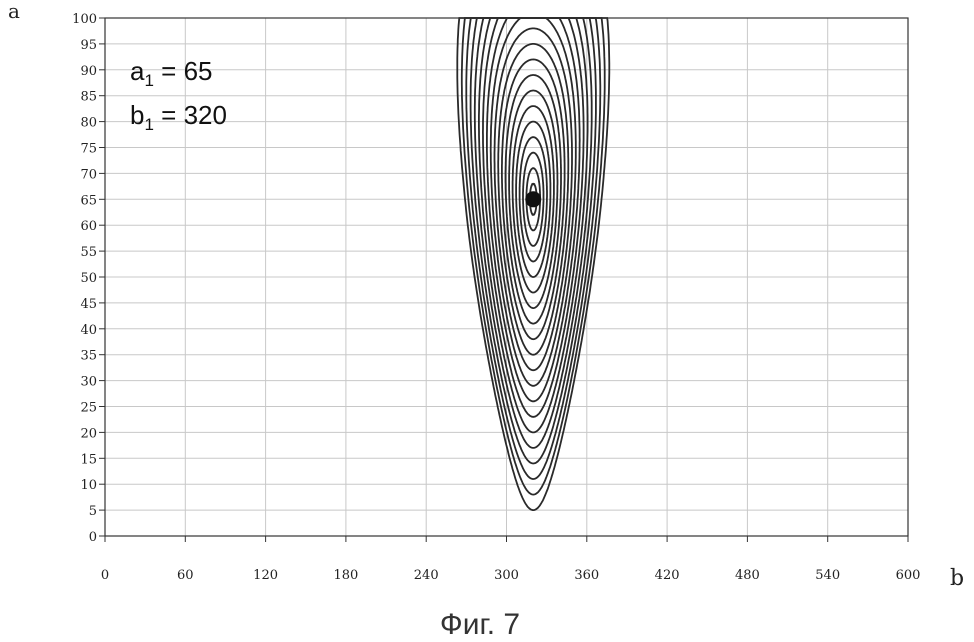 The width and height of the screenshot is (974, 642). What do you see at coordinates (88, 408) in the screenshot?
I see `y-tick-label: 25` at bounding box center [88, 408].